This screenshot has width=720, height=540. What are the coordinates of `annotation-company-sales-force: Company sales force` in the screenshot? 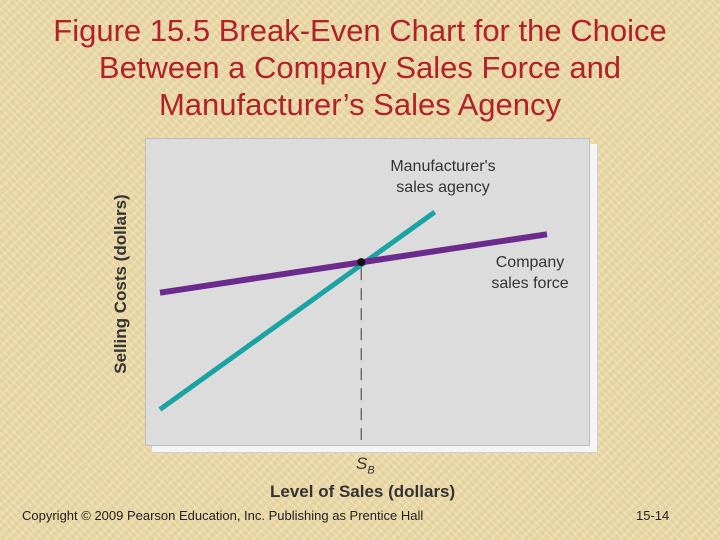 It's located at (530, 273).